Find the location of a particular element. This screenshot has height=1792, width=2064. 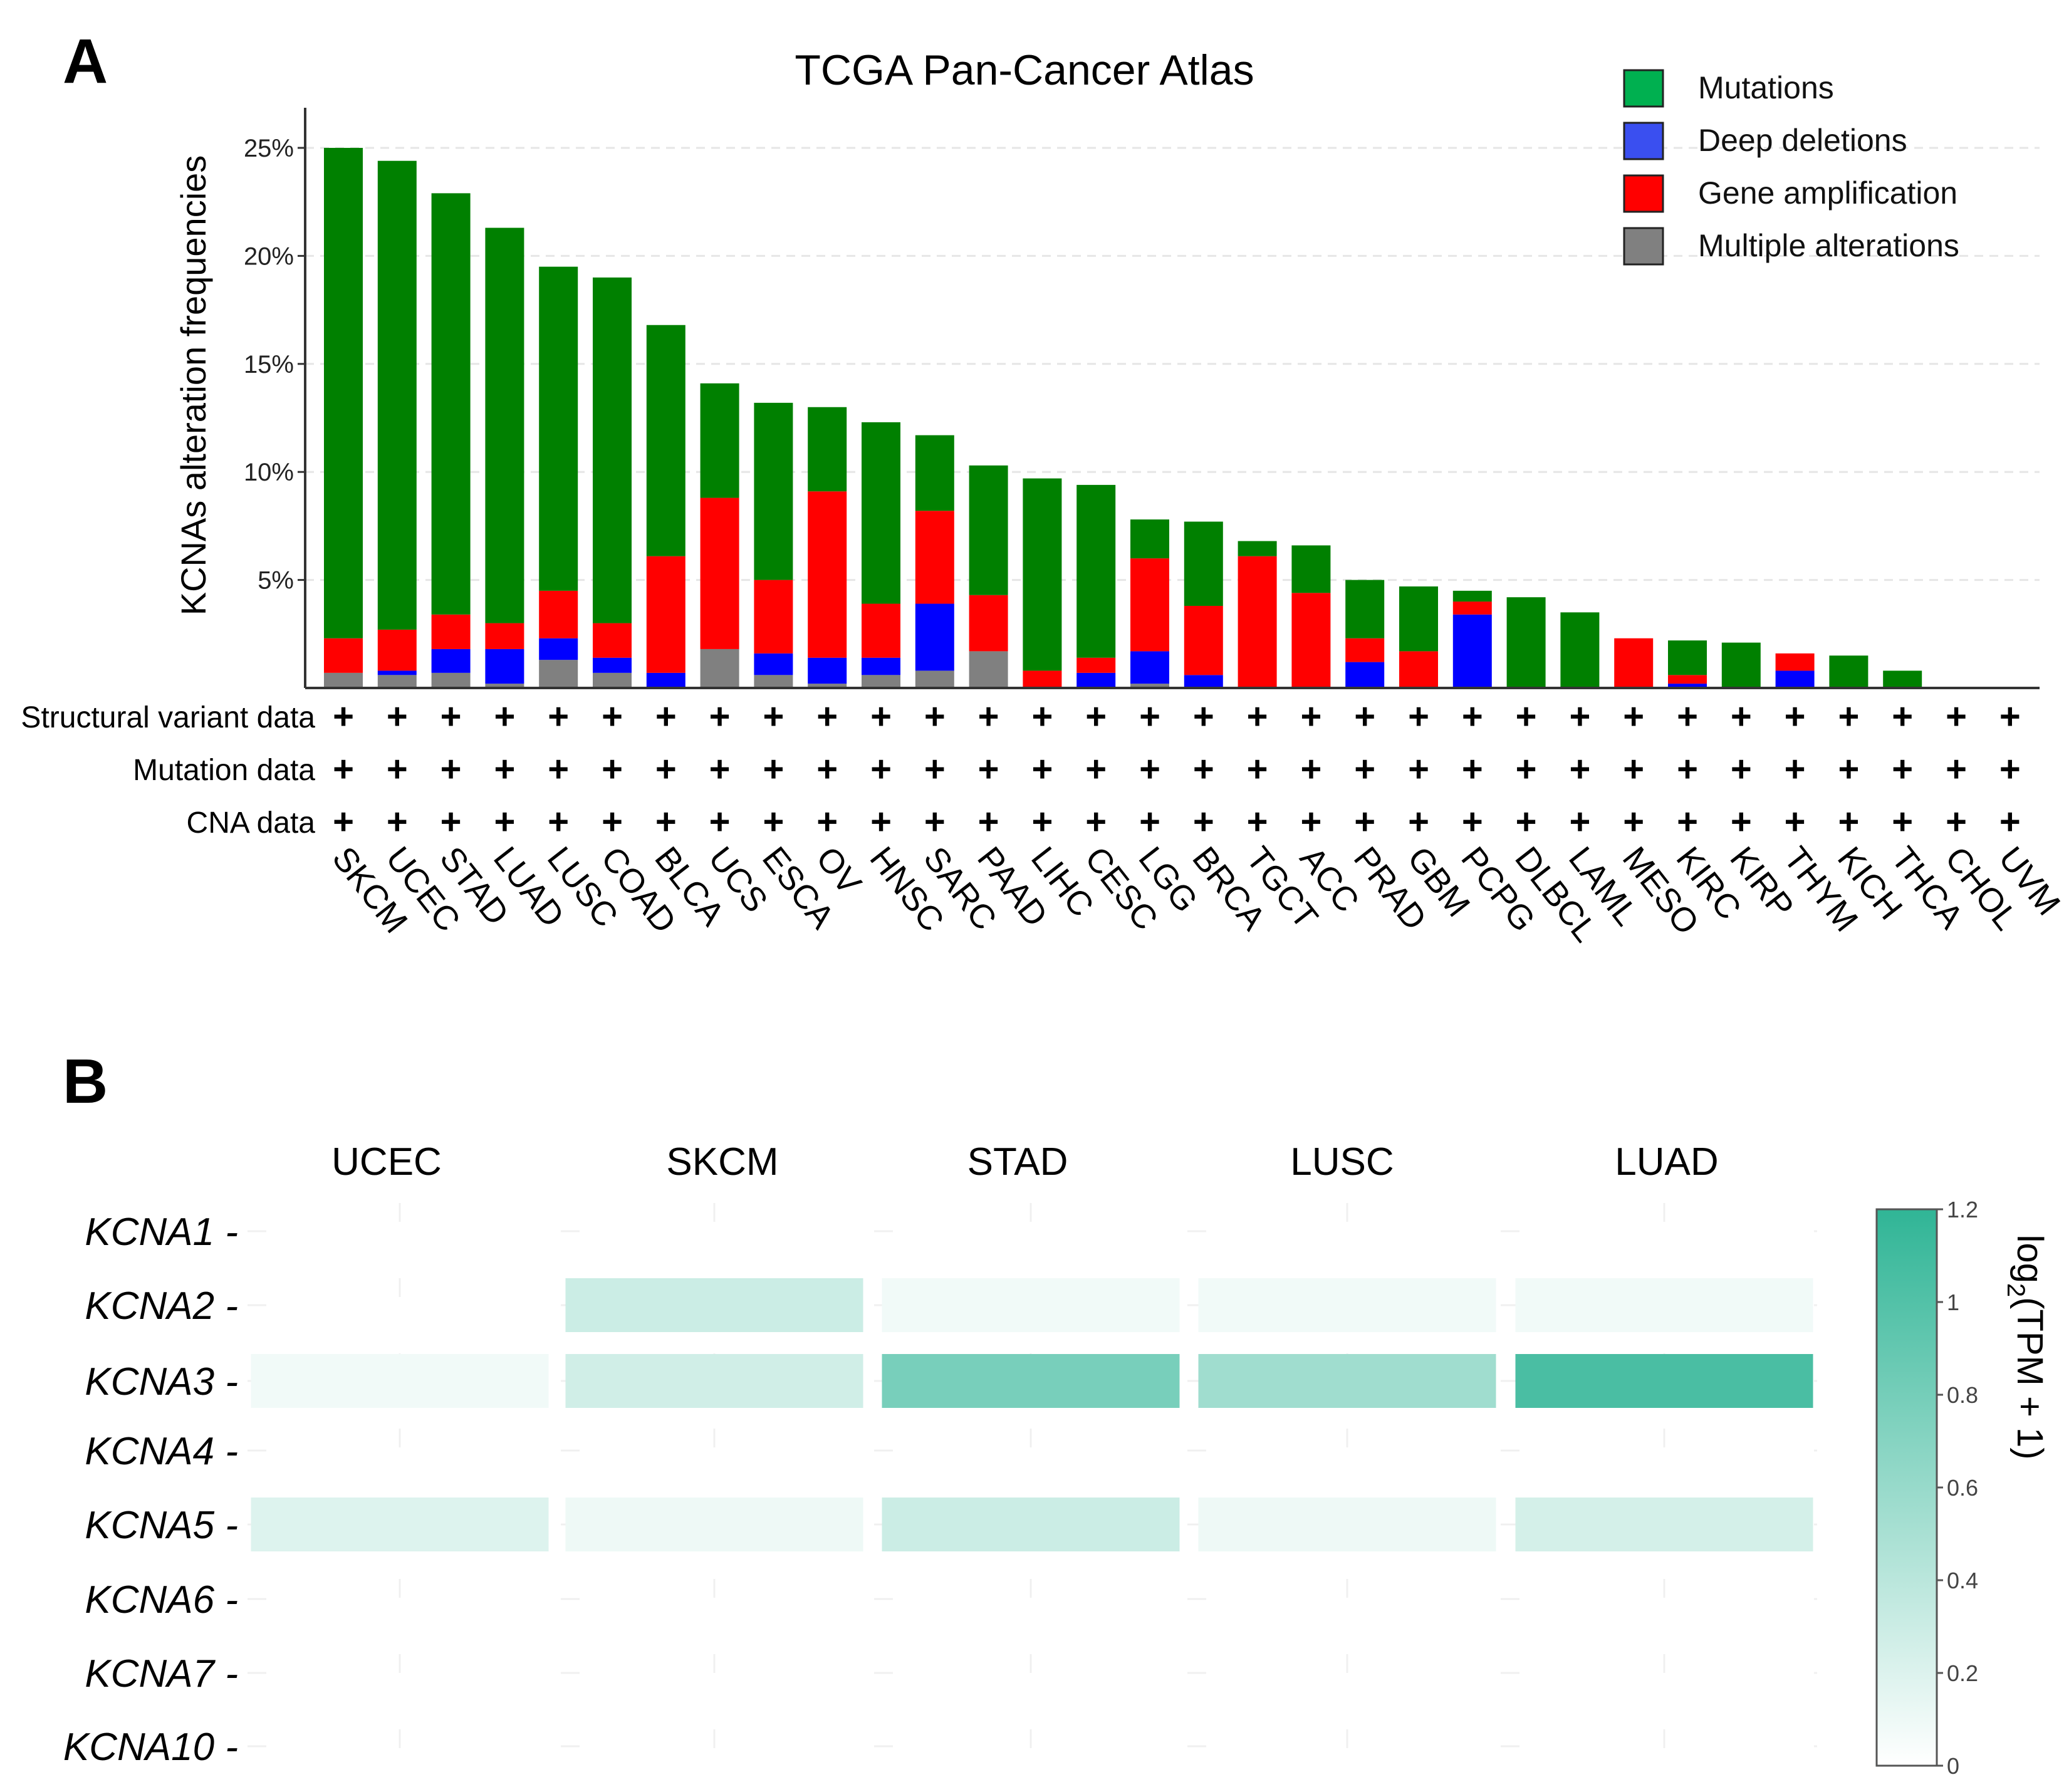

bar-segment-ucs-multiple-alterations is located at coordinates (719, 669).